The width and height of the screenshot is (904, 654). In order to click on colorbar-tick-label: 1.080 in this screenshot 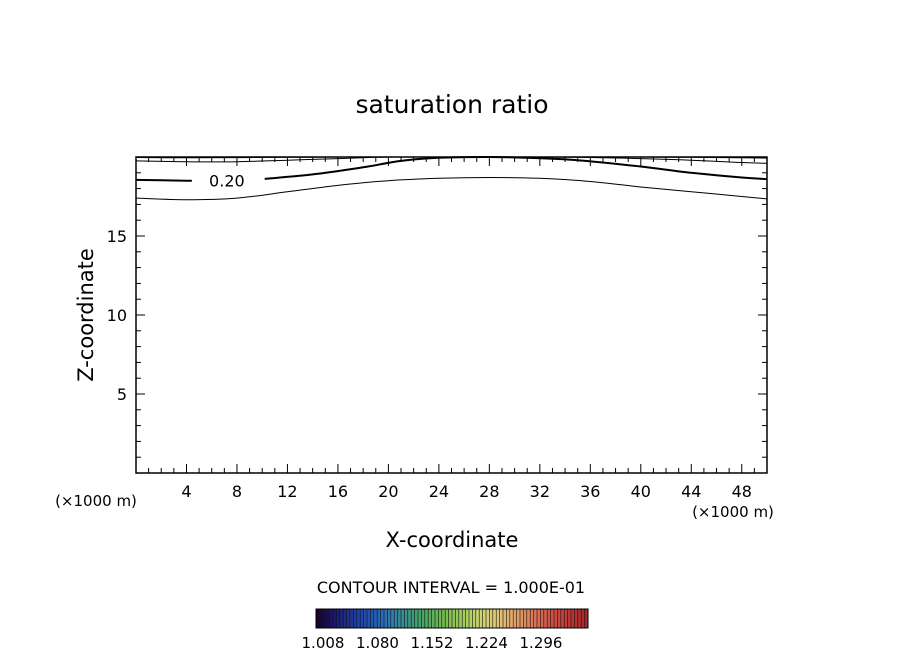, I will do `click(377, 643)`.